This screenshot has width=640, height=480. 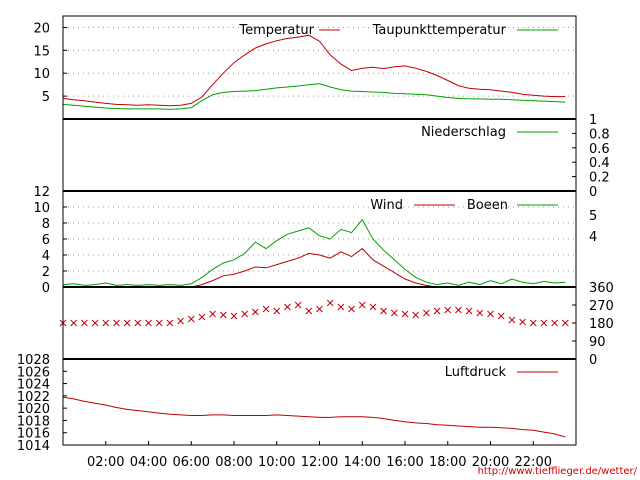 I want to click on direction-y-tick-label: 0, so click(x=593, y=360).